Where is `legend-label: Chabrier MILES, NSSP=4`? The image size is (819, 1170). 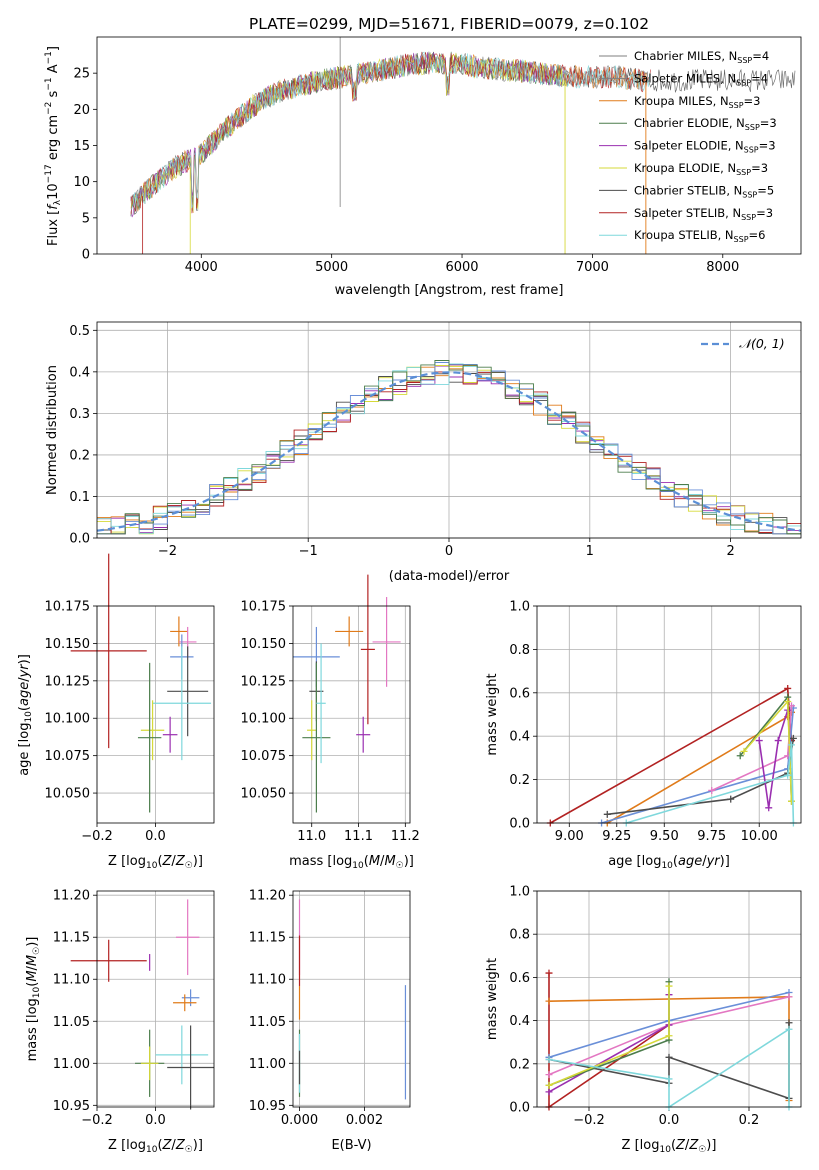
legend-label: Chabrier MILES, NSSP=4 is located at coordinates (701, 57).